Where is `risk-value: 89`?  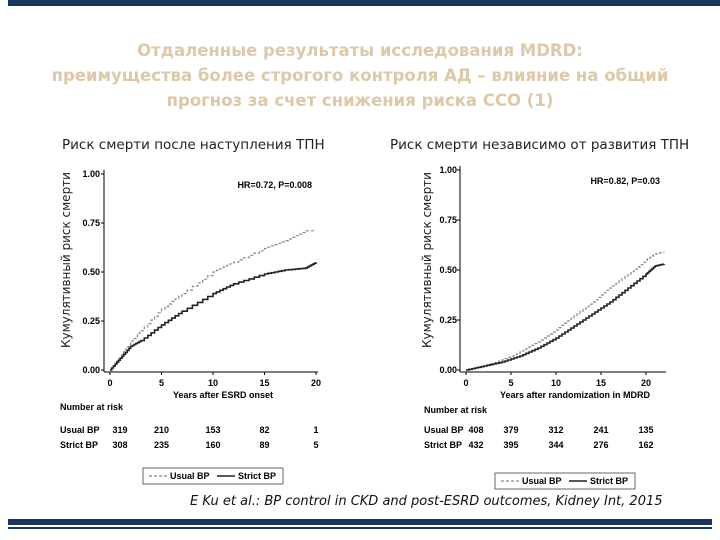
risk-value: 89 is located at coordinates (264, 445).